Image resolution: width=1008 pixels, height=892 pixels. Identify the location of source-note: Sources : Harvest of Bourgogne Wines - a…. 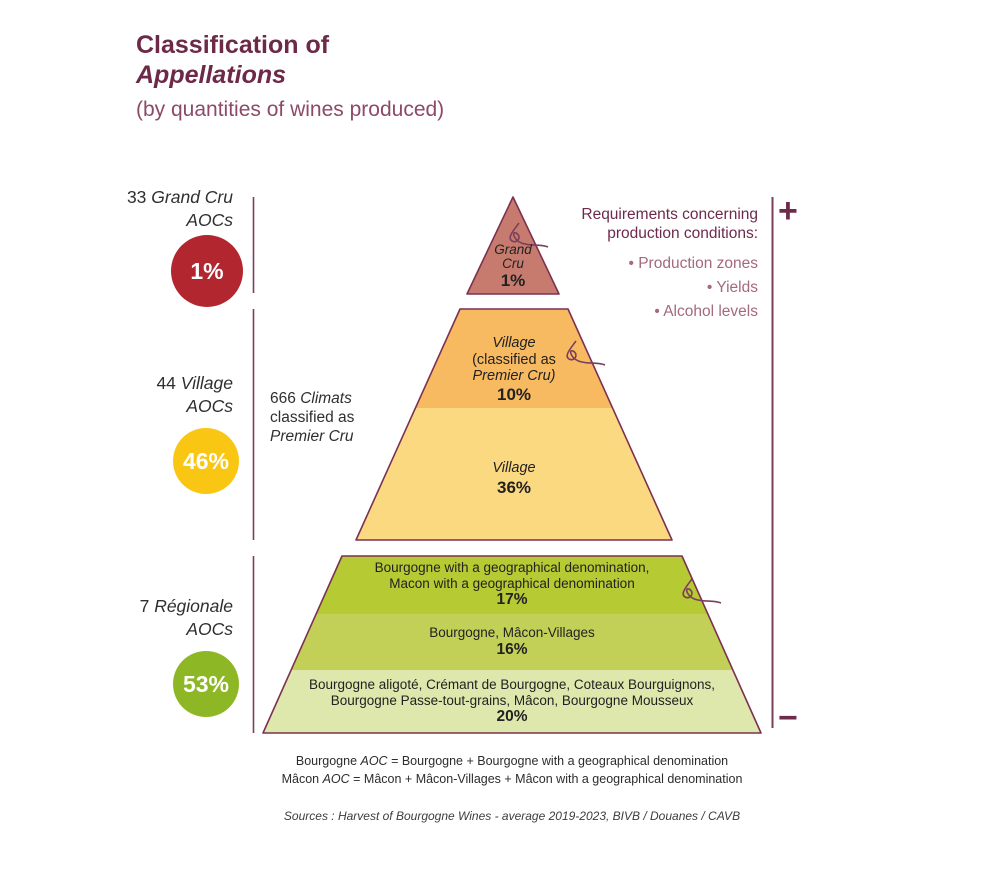
(512, 816).